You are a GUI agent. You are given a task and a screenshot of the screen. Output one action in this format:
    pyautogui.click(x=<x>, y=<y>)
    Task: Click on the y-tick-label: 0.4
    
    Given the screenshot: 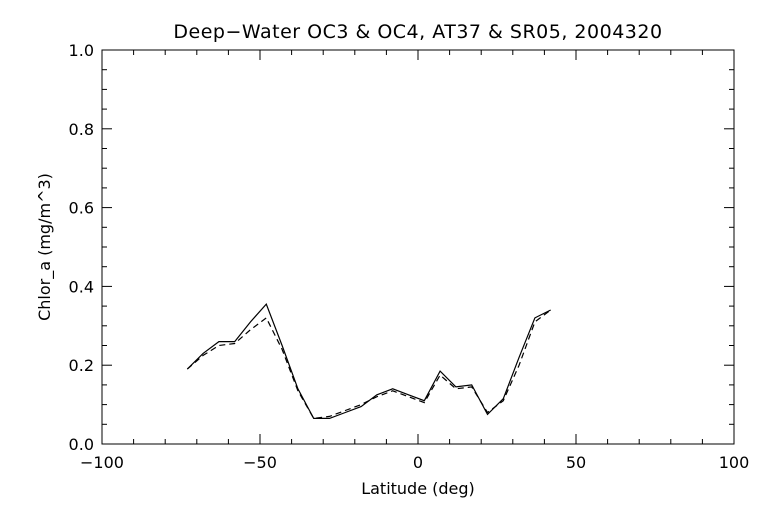 What is the action you would take?
    pyautogui.click(x=81, y=286)
    